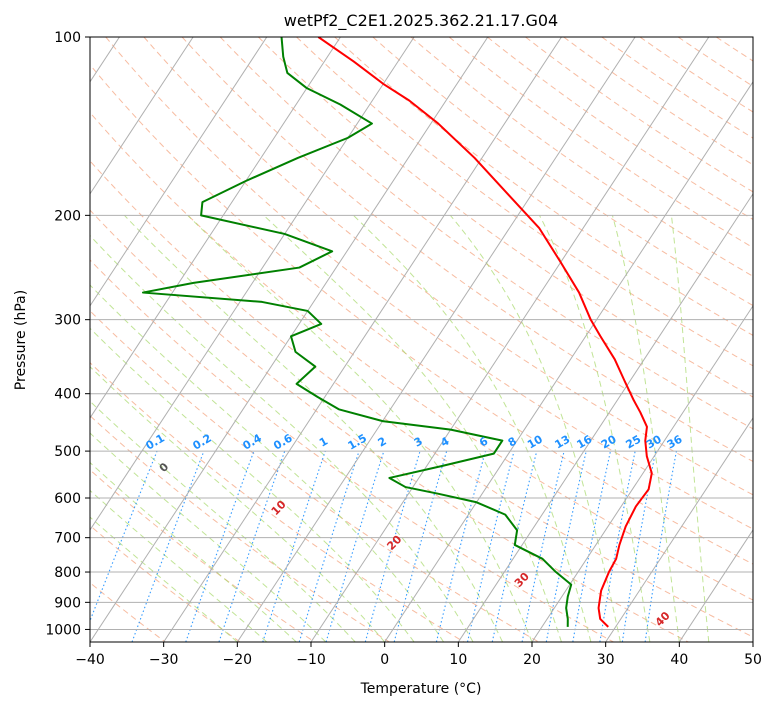 This screenshot has width=775, height=708. I want to click on y-tick-label: 700, so click(67, 539).